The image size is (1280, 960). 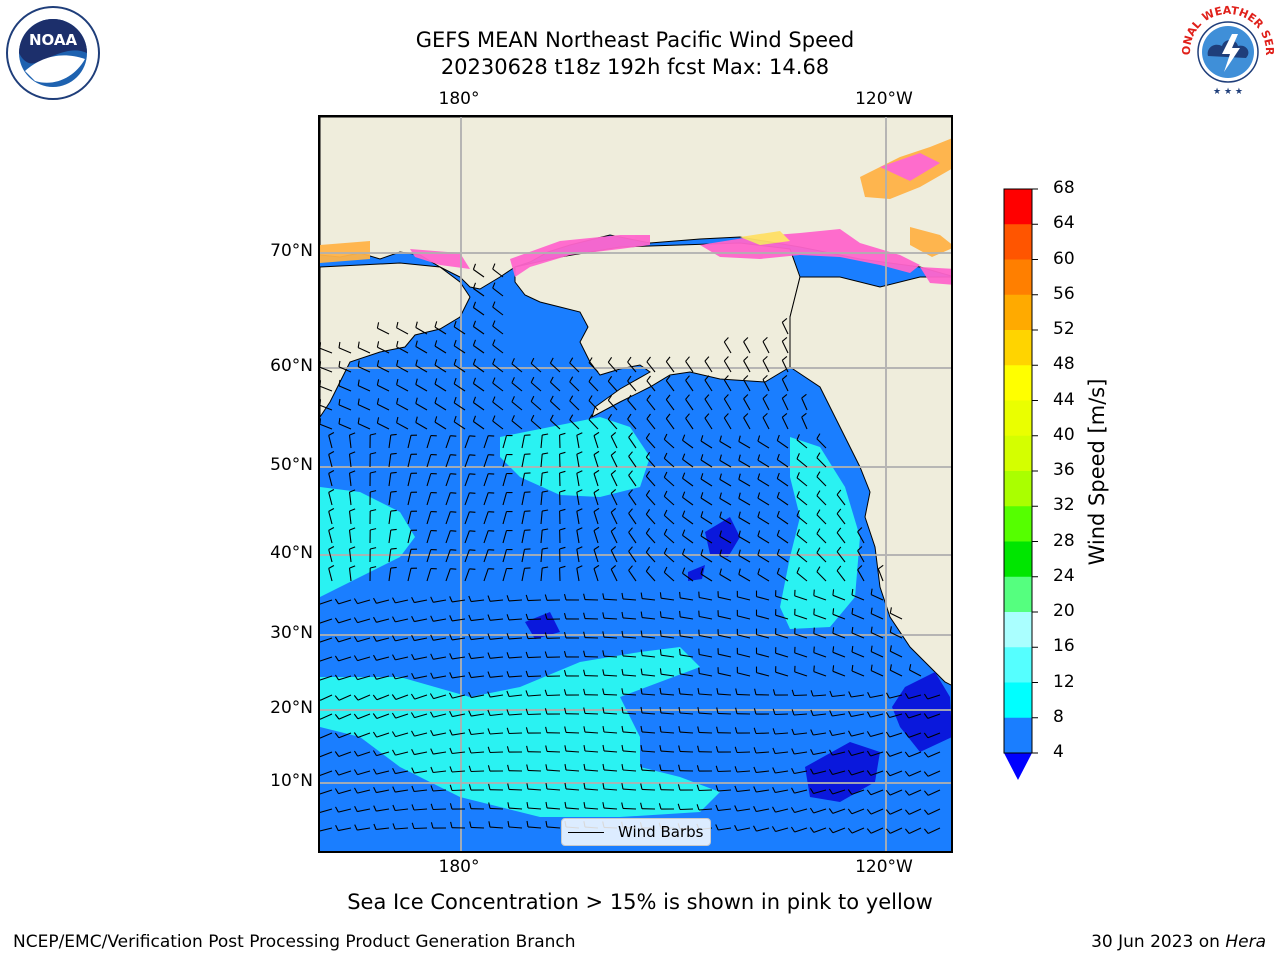 I want to click on colorbar-tick-label: 64, so click(x=1064, y=223).